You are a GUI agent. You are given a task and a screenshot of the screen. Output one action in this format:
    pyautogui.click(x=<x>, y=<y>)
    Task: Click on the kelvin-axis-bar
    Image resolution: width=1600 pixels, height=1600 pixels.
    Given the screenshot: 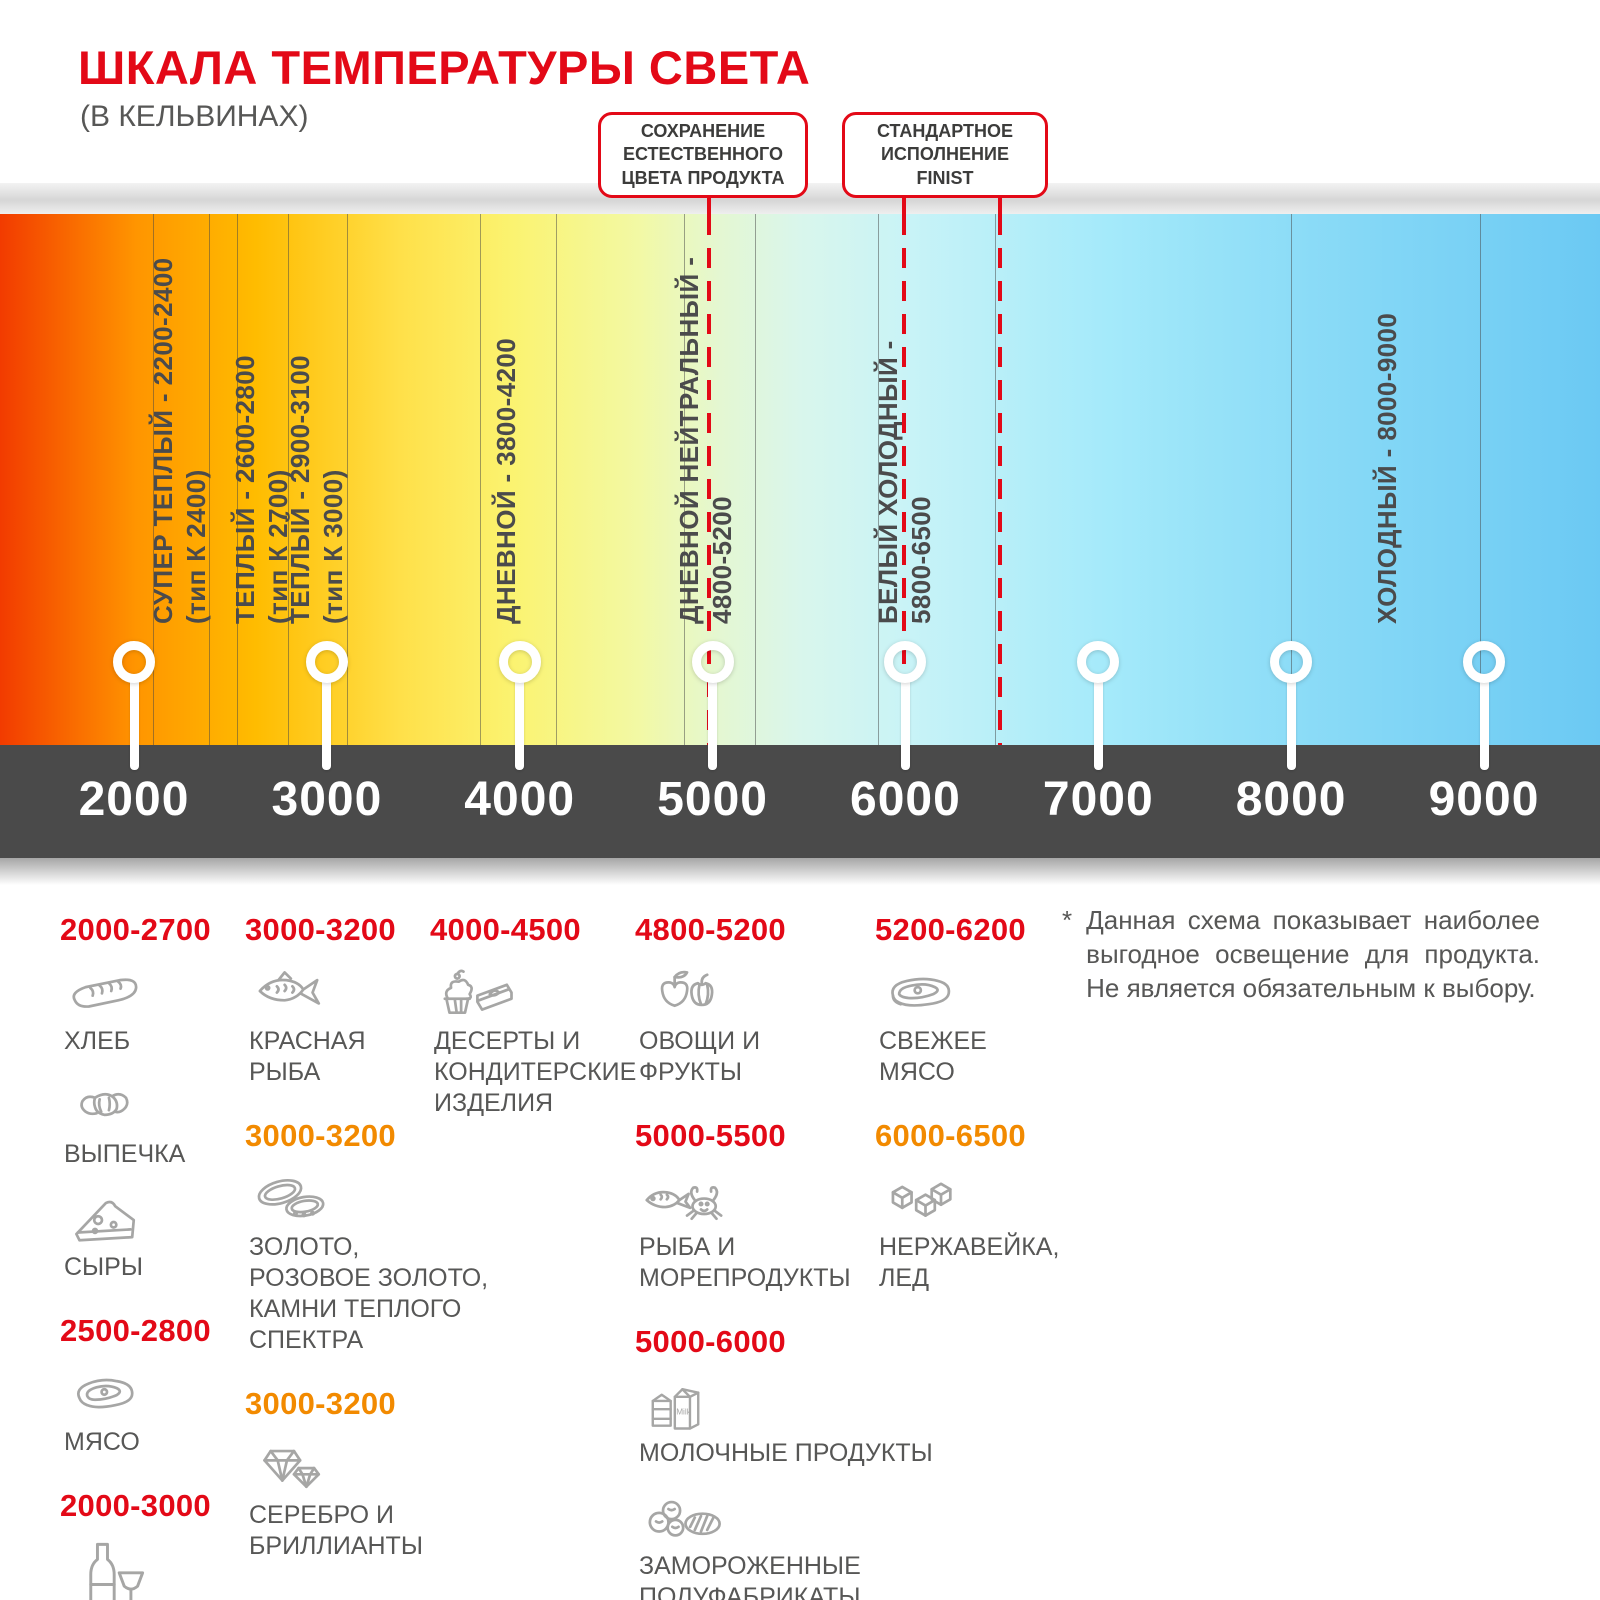 What is the action you would take?
    pyautogui.click(x=800, y=801)
    